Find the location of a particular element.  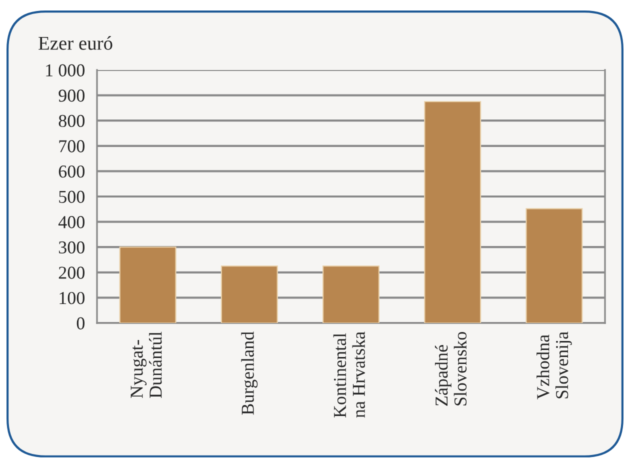

y-tick-label: 300 is located at coordinates (71, 247).